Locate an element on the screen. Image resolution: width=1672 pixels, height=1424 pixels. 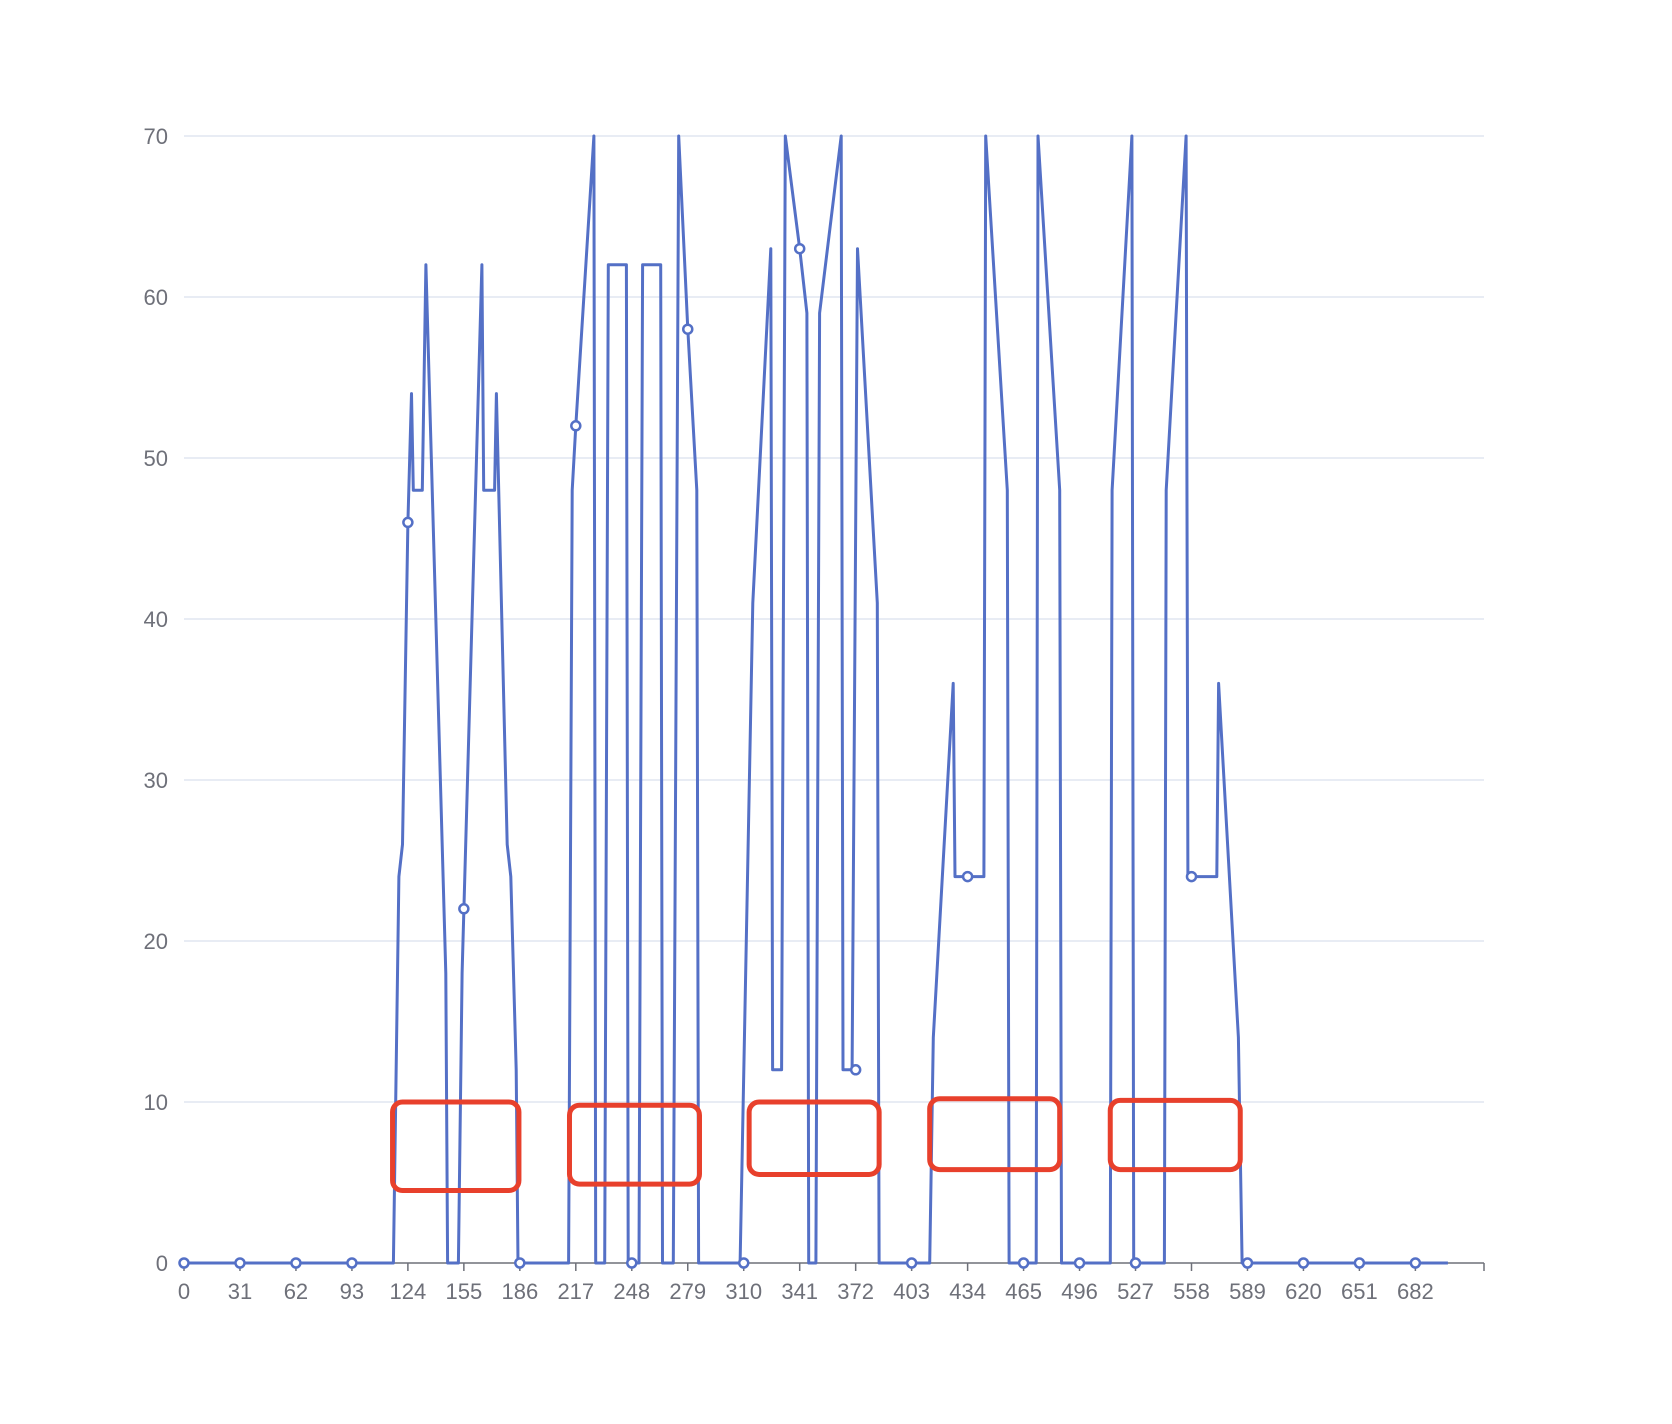
y-tick-label: 40 is located at coordinates (156, 619).